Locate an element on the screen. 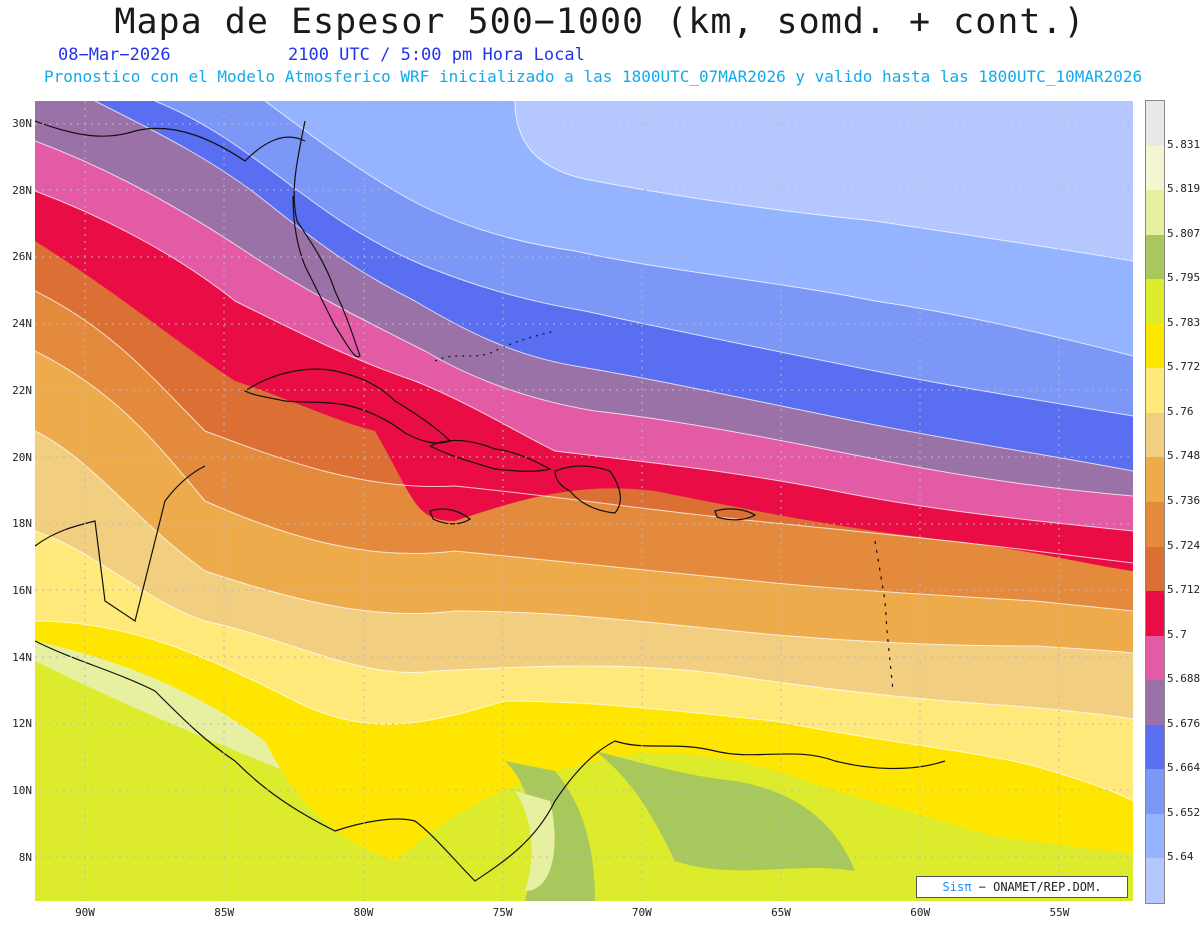 This screenshot has height=927, width=1200. legend-level: 5.736 is located at coordinates (1183, 500).